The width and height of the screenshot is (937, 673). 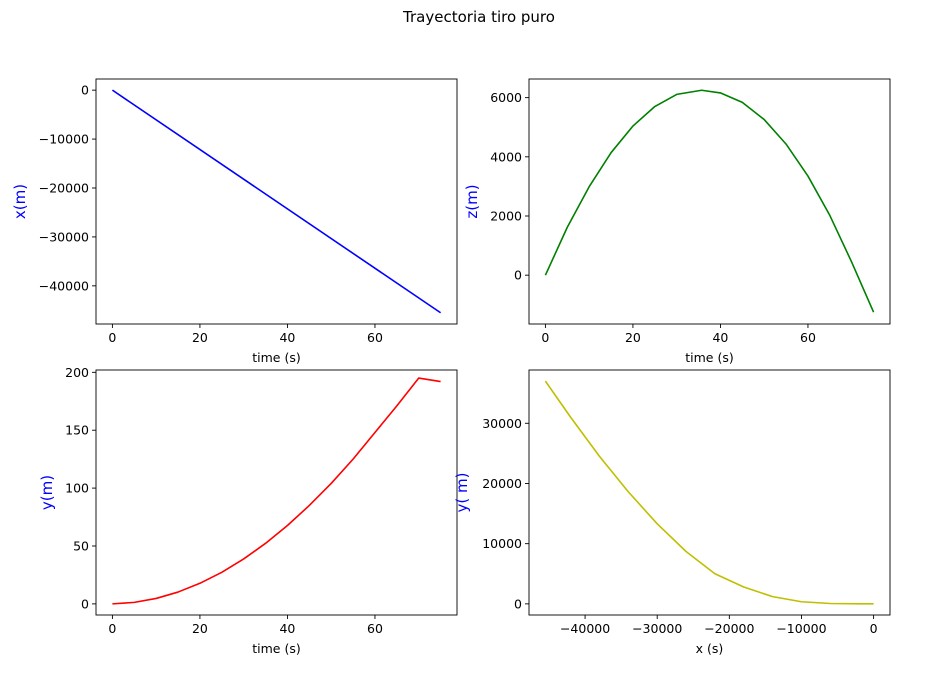 I want to click on y-tick-label: 50, so click(x=81, y=545).